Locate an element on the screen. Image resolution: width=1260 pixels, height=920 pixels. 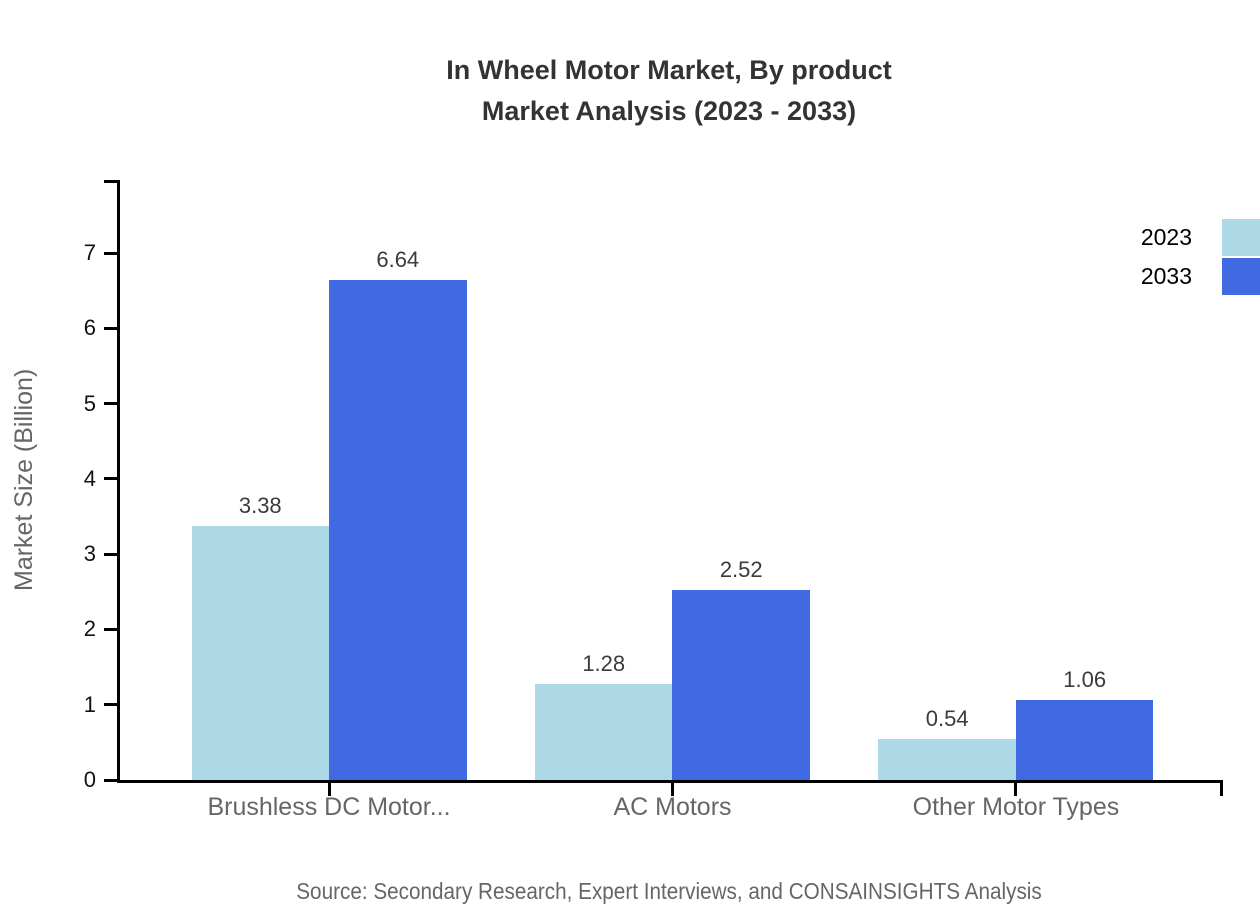
y-tick-label: 1 is located at coordinates (89, 704).